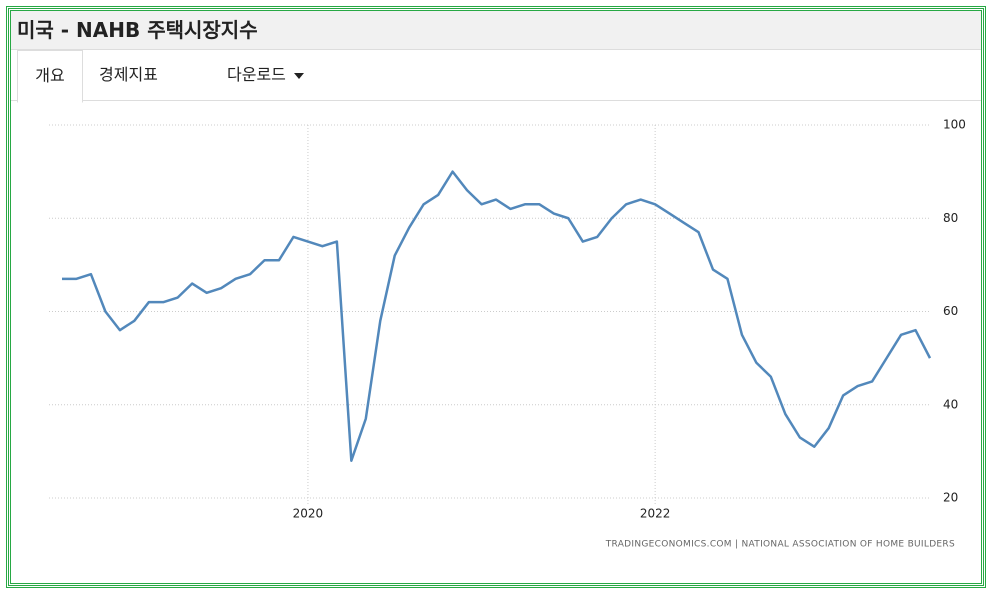 This screenshot has height=594, width=992. What do you see at coordinates (256, 74) in the screenshot?
I see `tab-label: 다운로드` at bounding box center [256, 74].